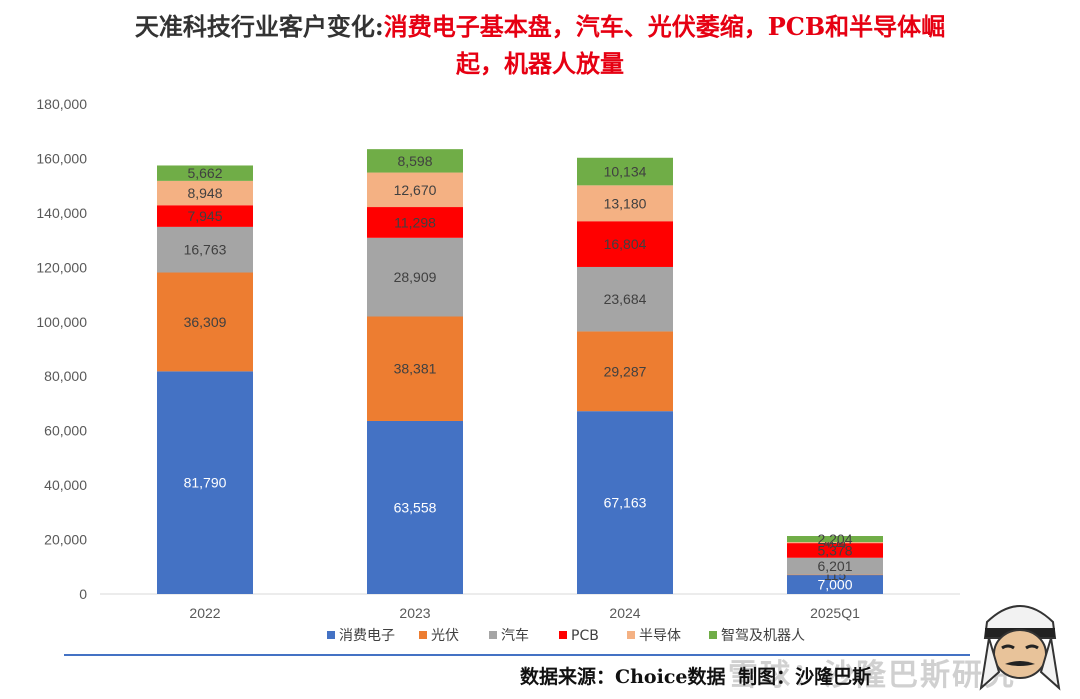 This screenshot has height=699, width=1080. I want to click on data-label: 8,948, so click(204, 193).